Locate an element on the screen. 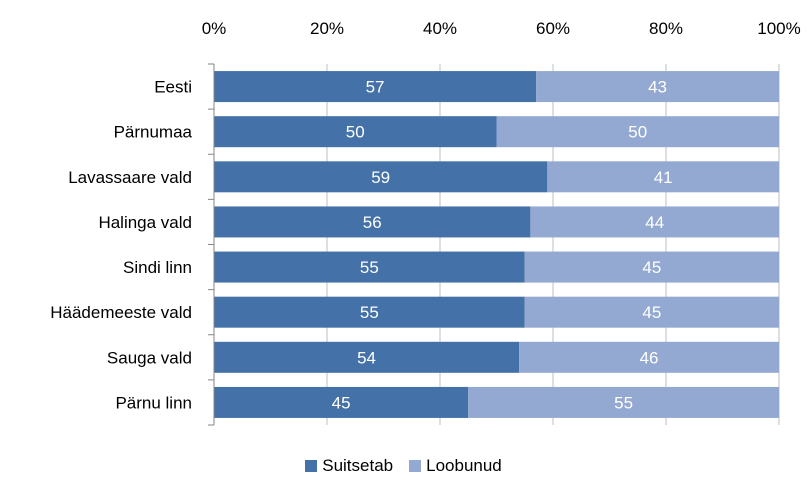 Image resolution: width=807 pixels, height=483 pixels. legend-swatch-suitsetab is located at coordinates (311, 466).